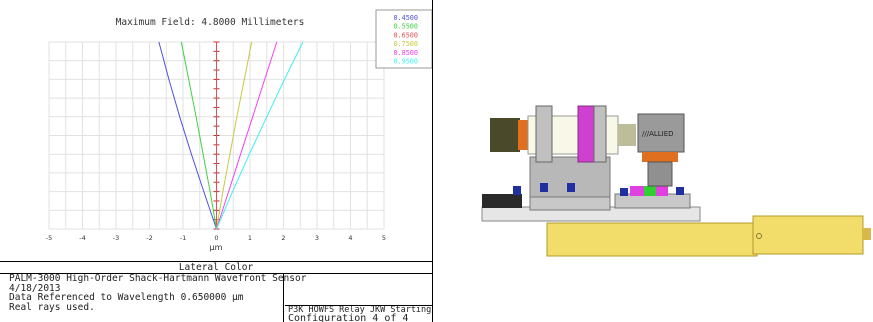 The width and height of the screenshot is (873, 322). Describe the element at coordinates (650, 191) in the screenshot. I see `green-block` at that location.